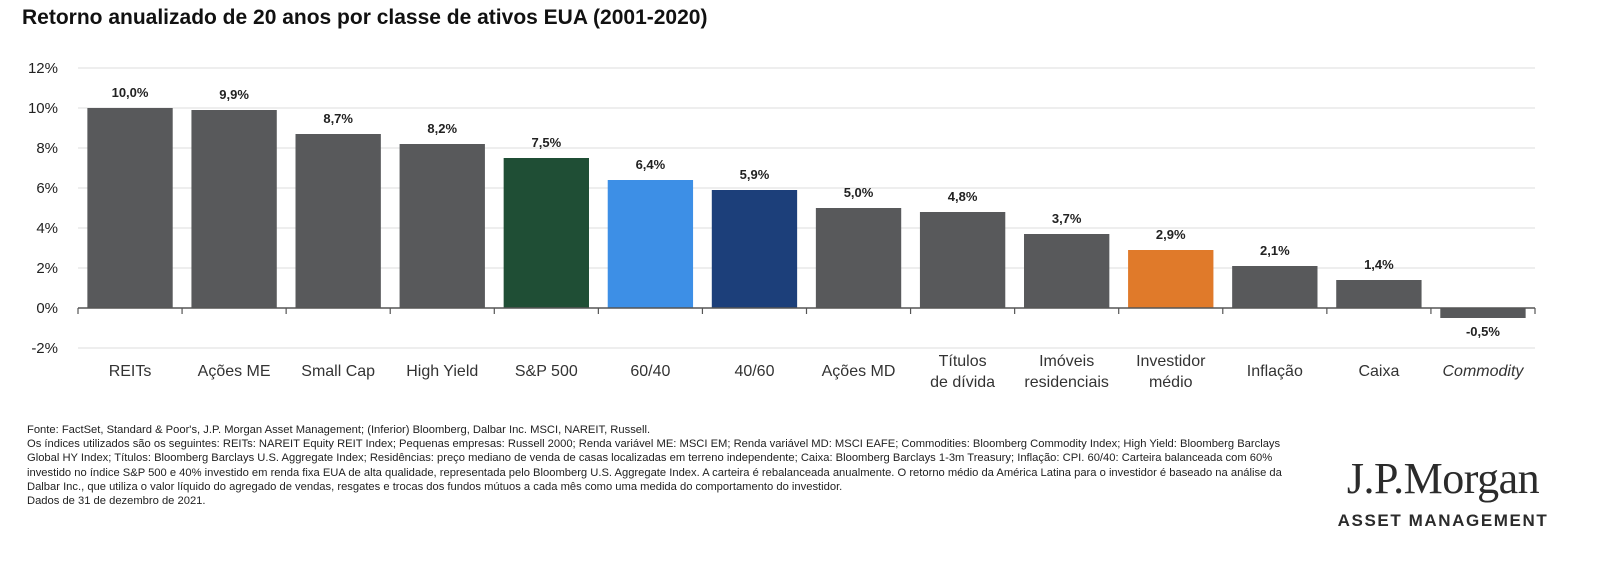 This screenshot has height=586, width=1600. Describe the element at coordinates (234, 94) in the screenshot. I see `data-label: 9,9%` at that location.